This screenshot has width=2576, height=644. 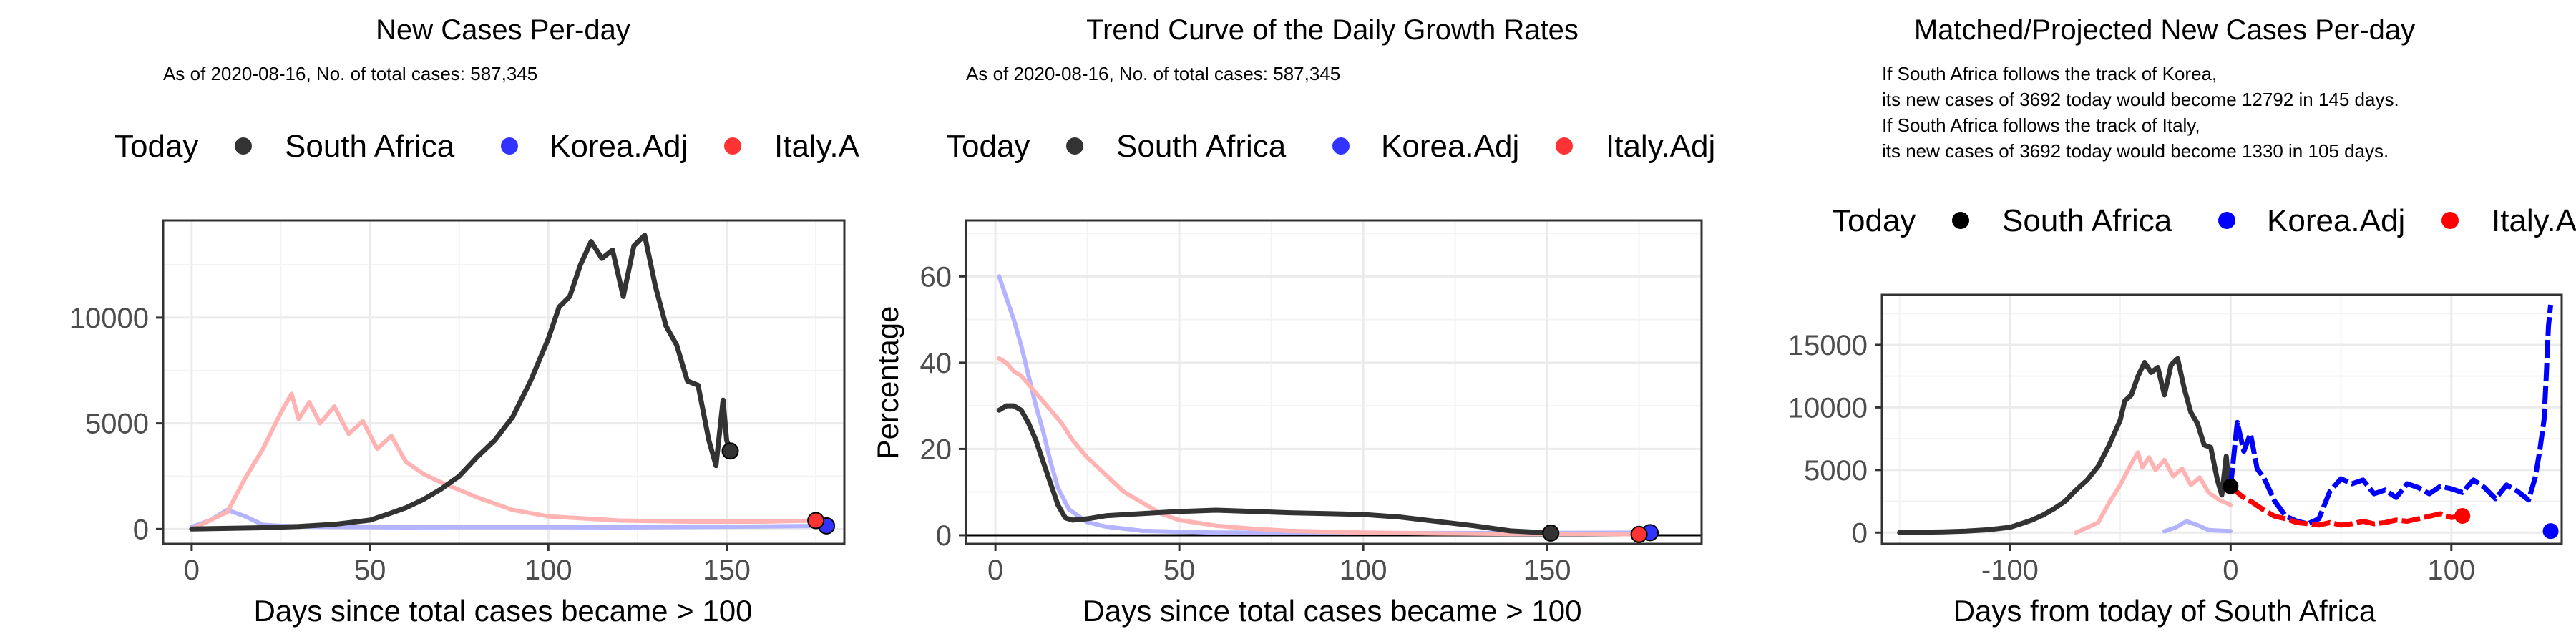 I want to click on chart3-y-tick-label: 10000, so click(x=1828, y=408).